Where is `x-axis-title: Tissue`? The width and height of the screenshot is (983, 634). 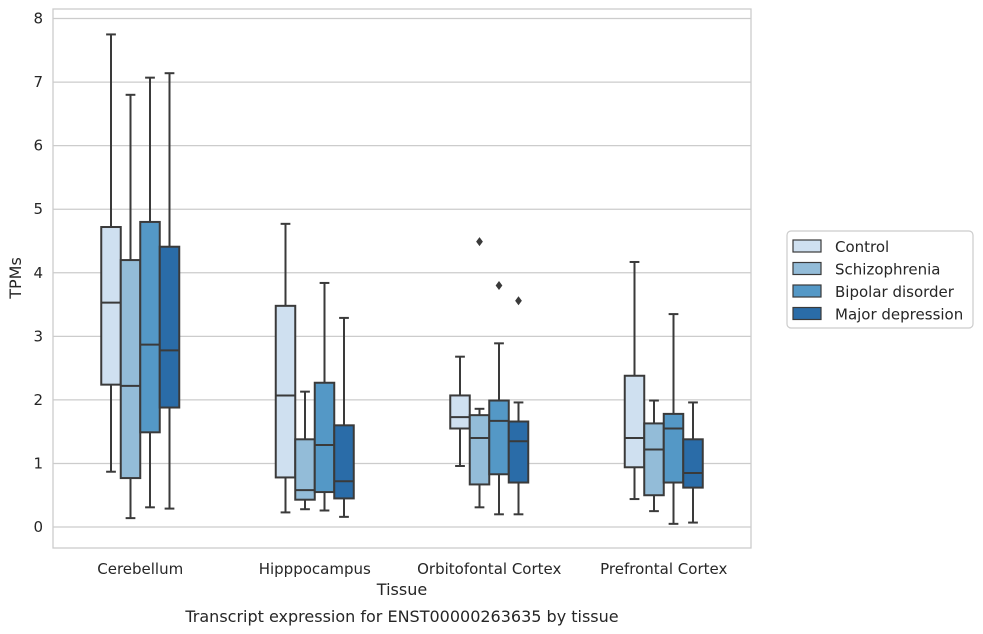 x-axis-title: Tissue is located at coordinates (401, 589).